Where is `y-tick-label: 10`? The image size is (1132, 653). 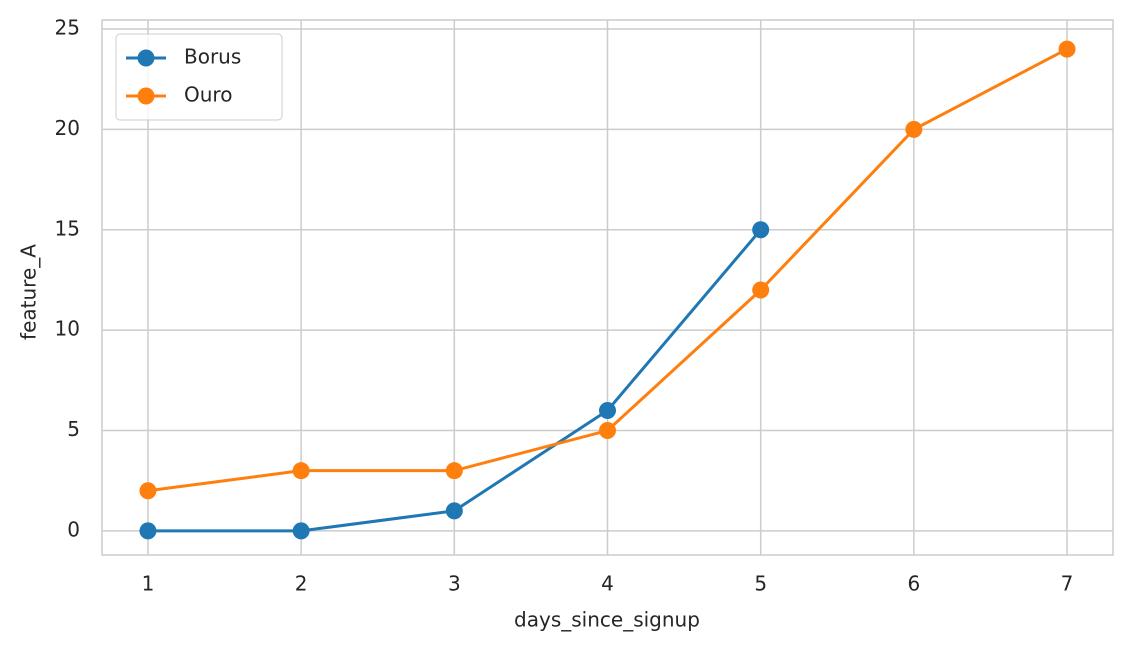
y-tick-label: 10 is located at coordinates (67, 329).